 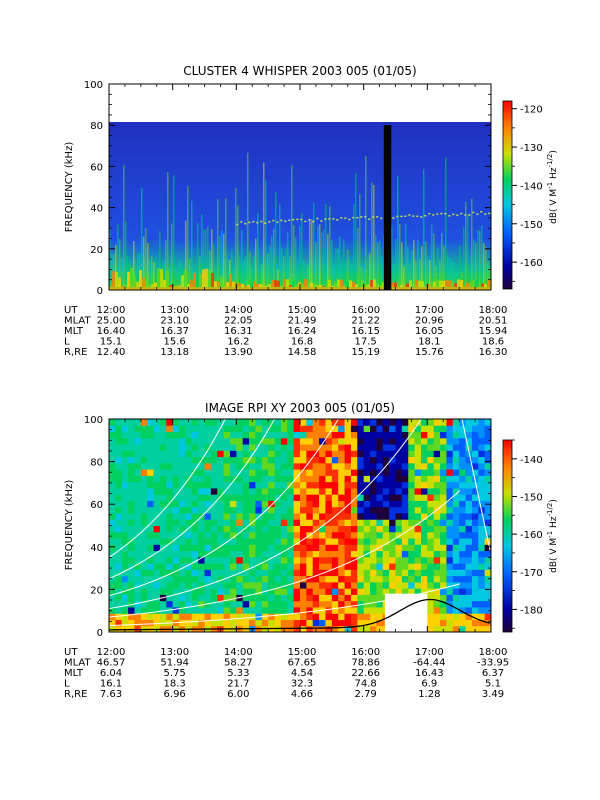 What do you see at coordinates (429, 331) in the screenshot?
I see `ephemeris-value: 16.05` at bounding box center [429, 331].